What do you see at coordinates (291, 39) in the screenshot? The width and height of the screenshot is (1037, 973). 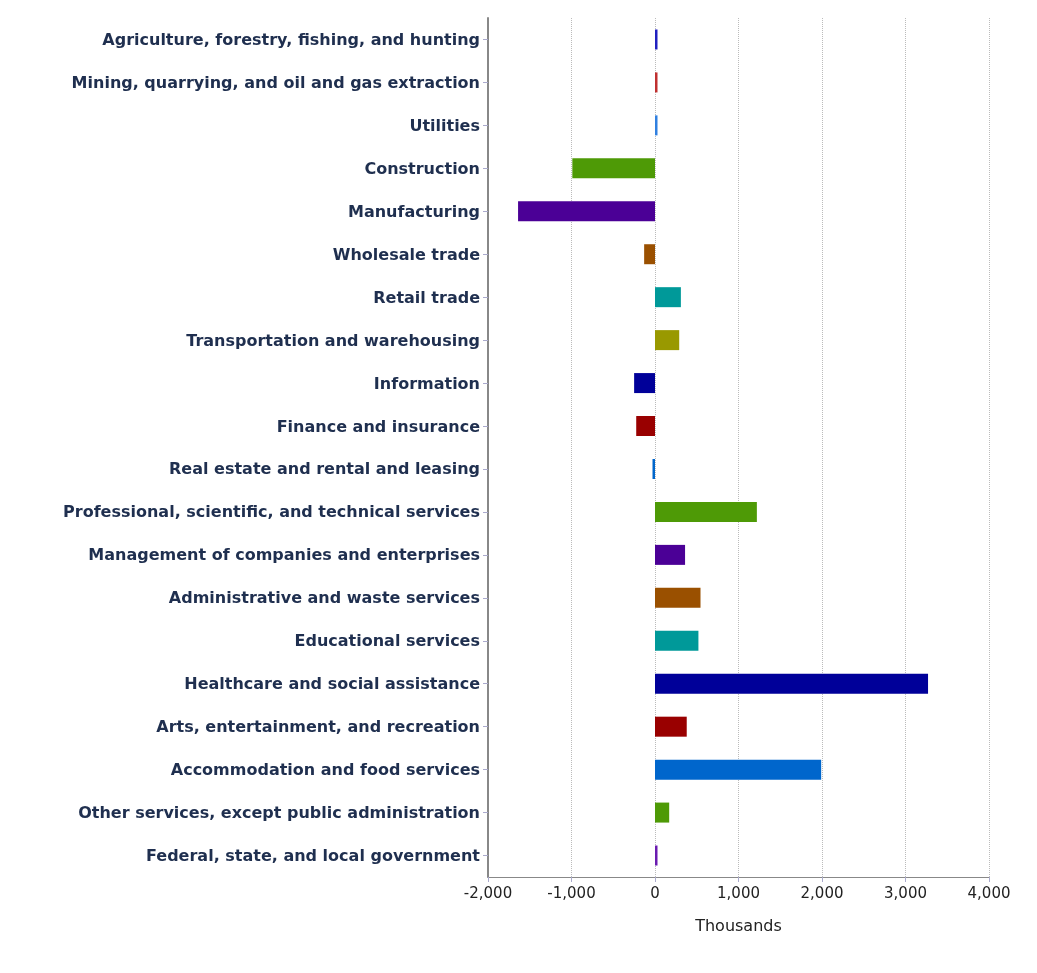 I see `y-tick-label: Agriculture, forestry, fishing, and hunting` at bounding box center [291, 39].